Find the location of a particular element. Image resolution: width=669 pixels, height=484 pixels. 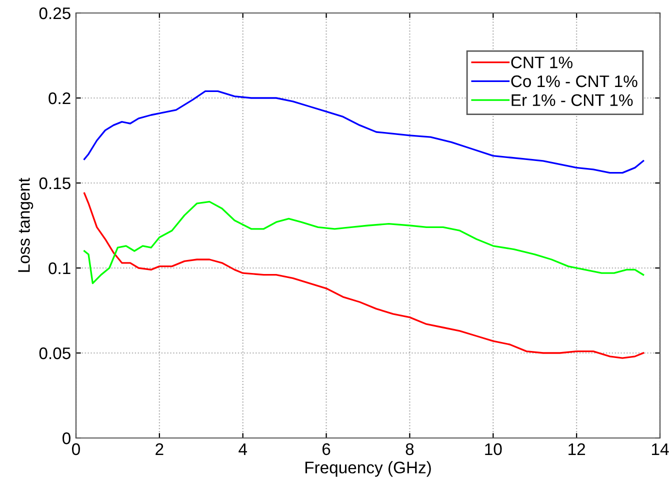

x-tick-label: 0 is located at coordinates (76, 449).